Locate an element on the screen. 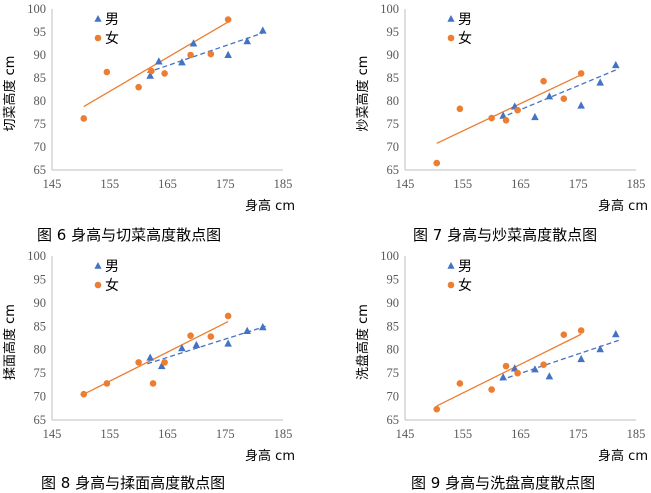 The image size is (651, 493). trendline-female is located at coordinates (509, 370).